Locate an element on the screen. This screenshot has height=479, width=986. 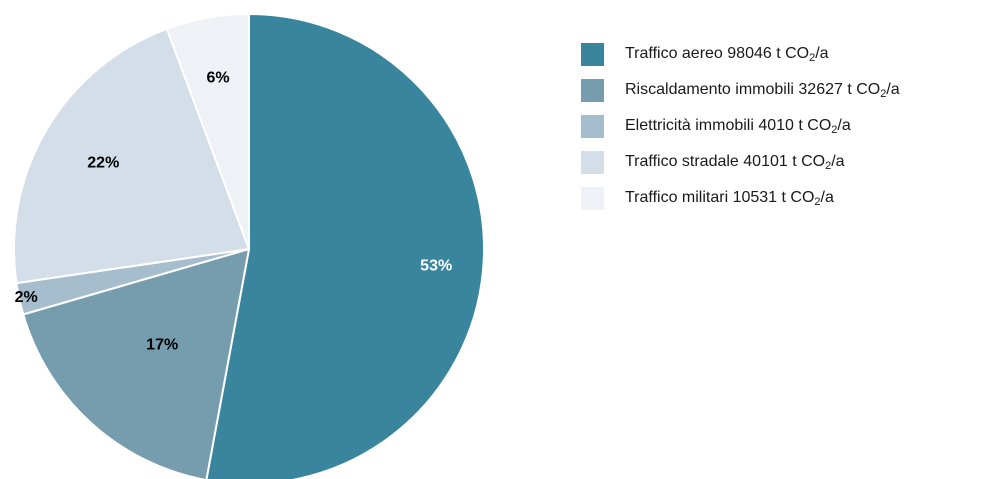
legend-label-4: Traffico stradale 40101 t CO2/a is located at coordinates (735, 162).